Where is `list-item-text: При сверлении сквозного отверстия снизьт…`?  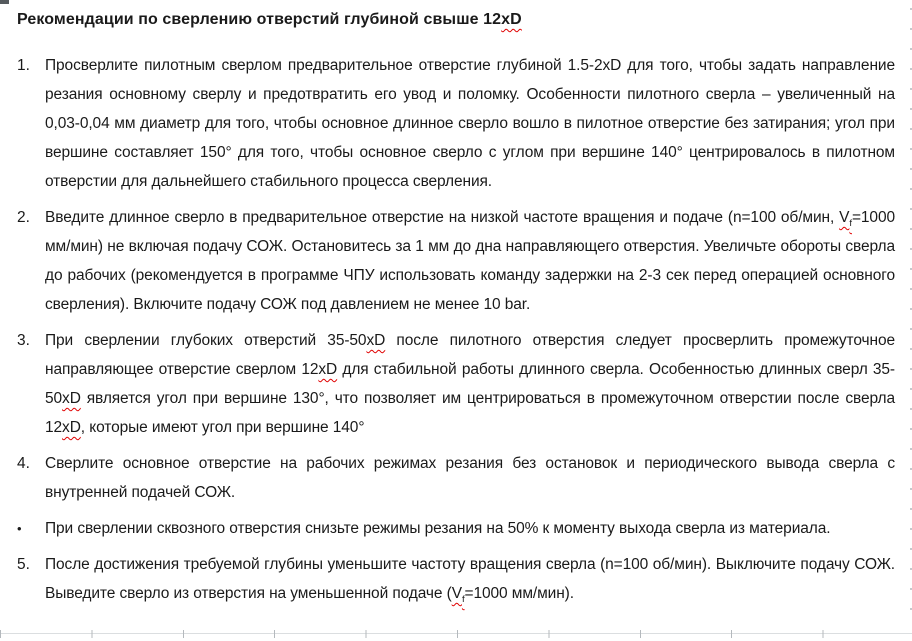 list-item-text: При сверлении сквозного отверстия снизьт… is located at coordinates (470, 528).